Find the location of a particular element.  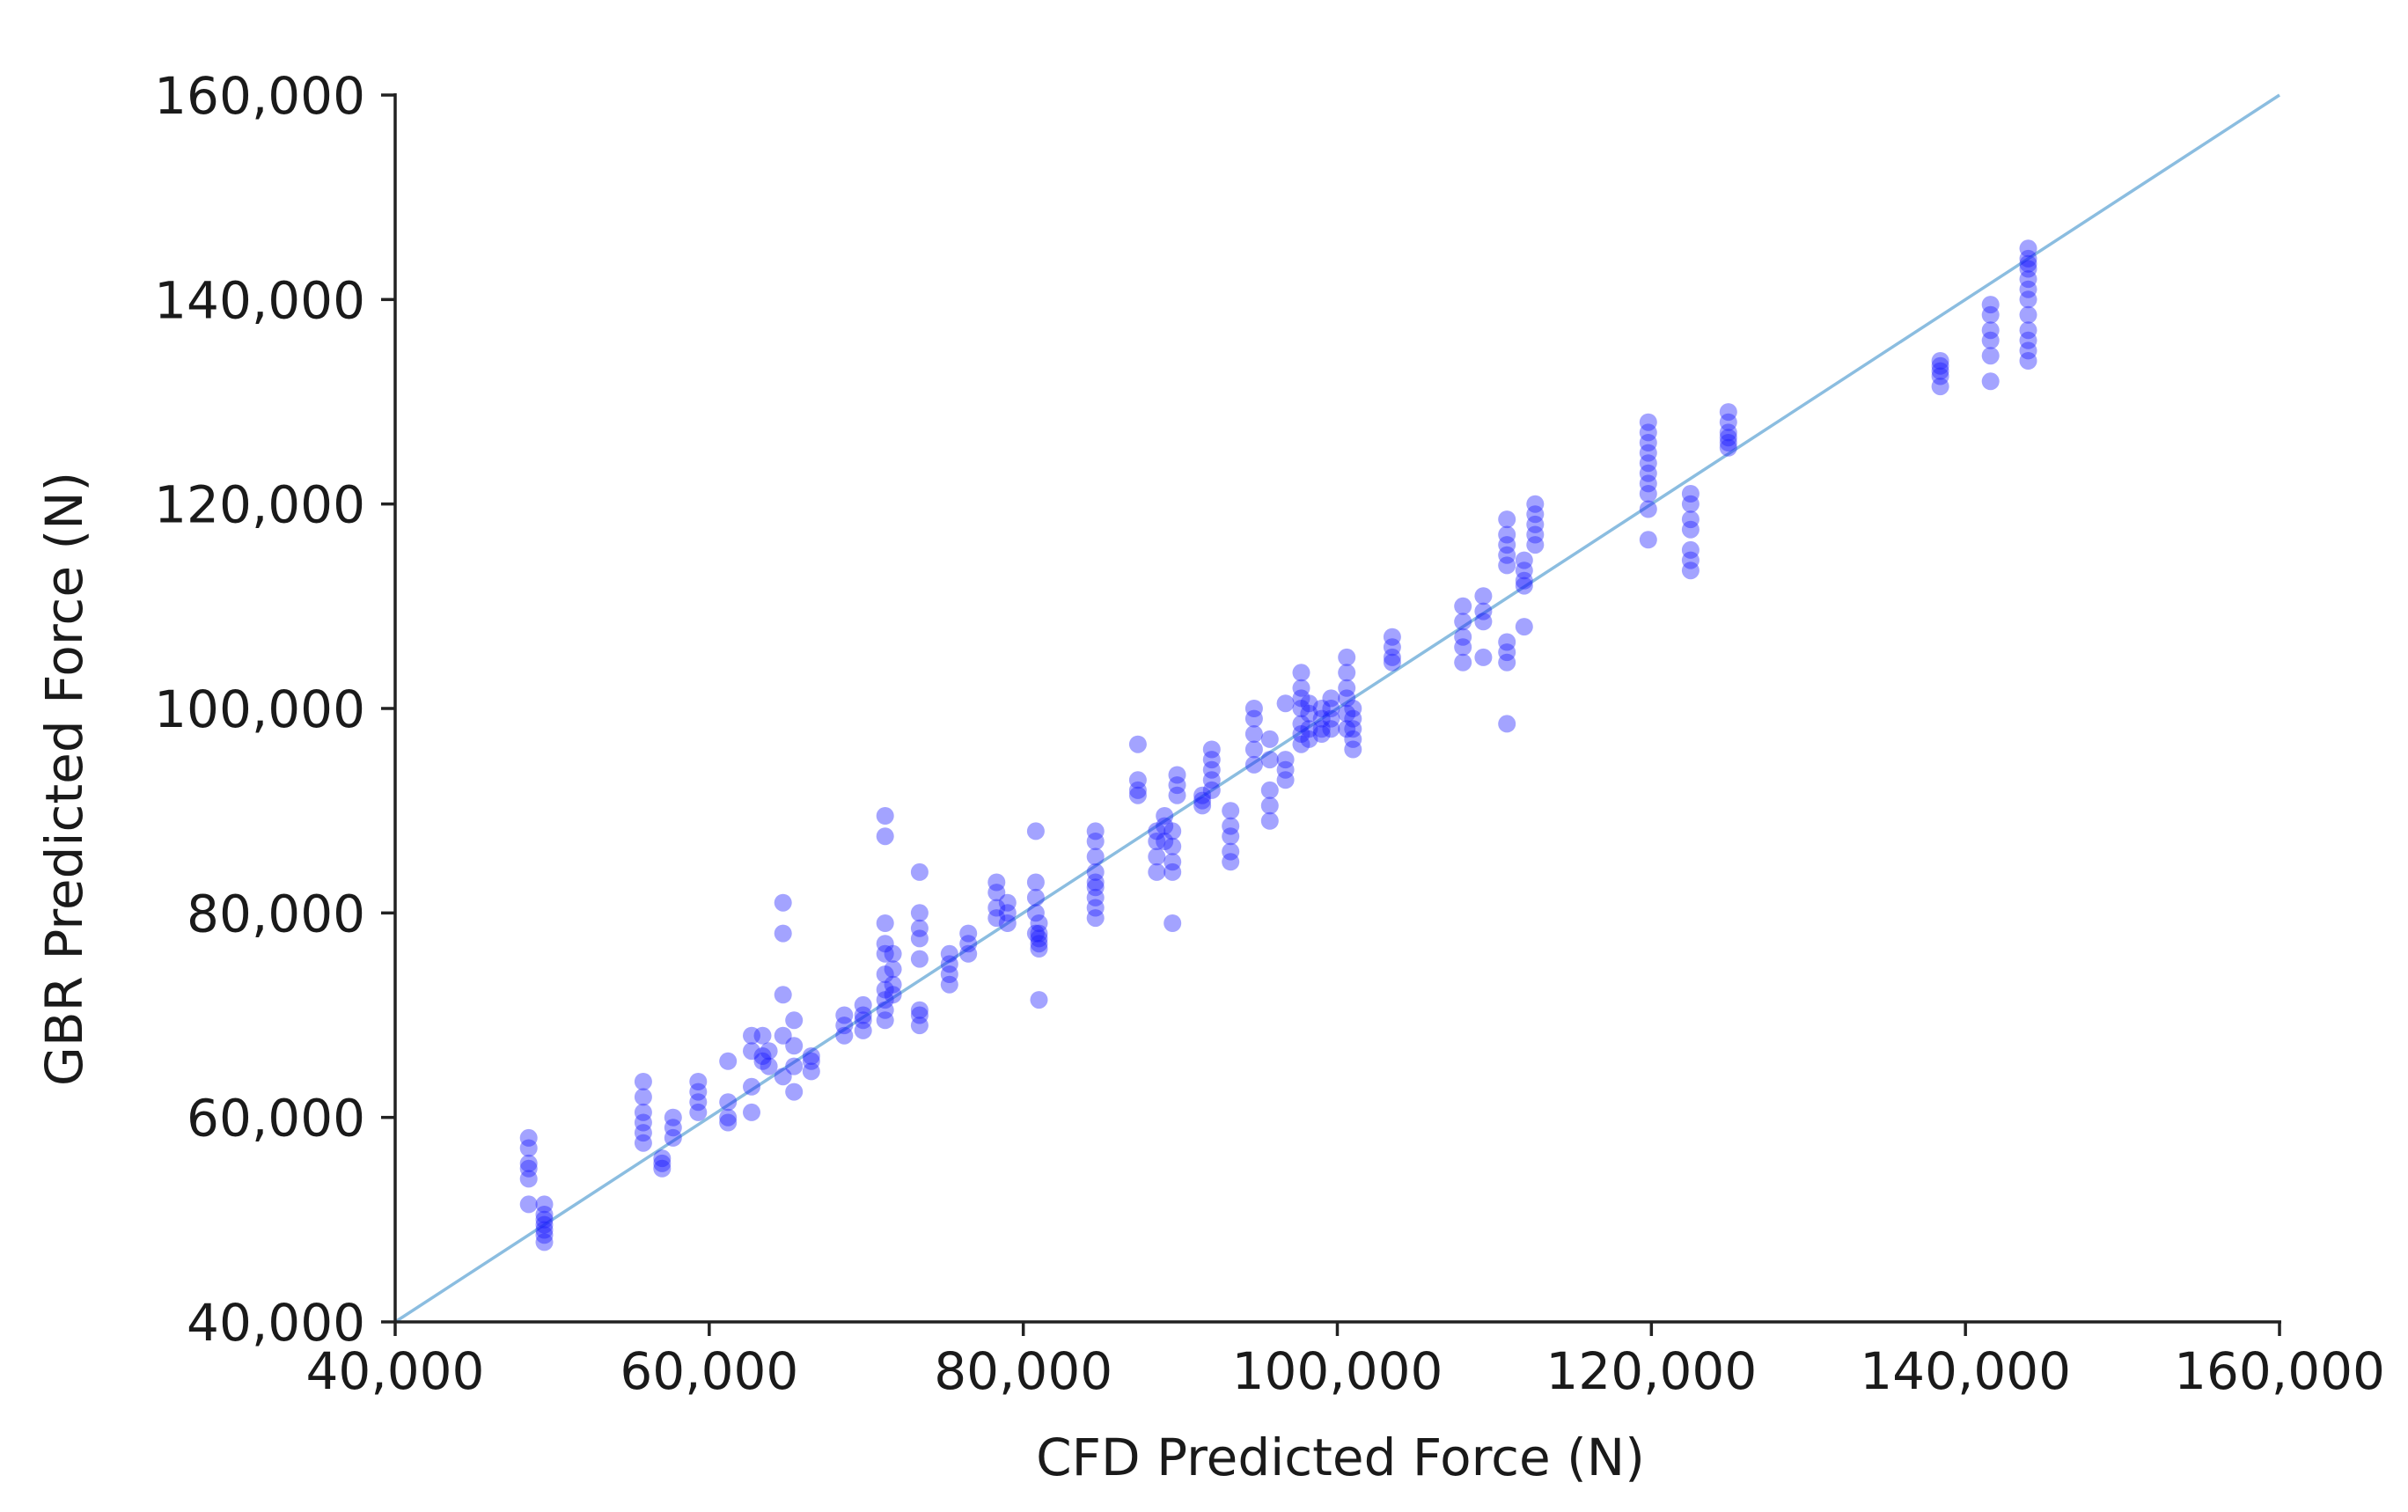

x-tick-label: 100,000 is located at coordinates (1337, 1371).